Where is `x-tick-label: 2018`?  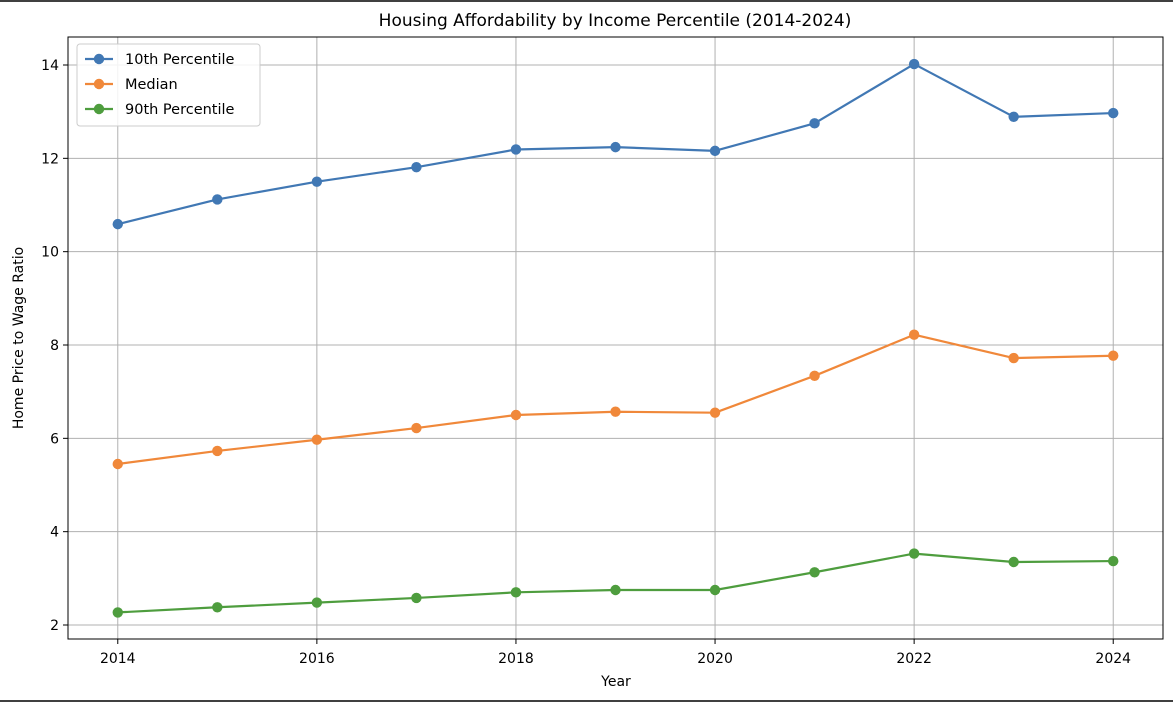 x-tick-label: 2018 is located at coordinates (516, 659).